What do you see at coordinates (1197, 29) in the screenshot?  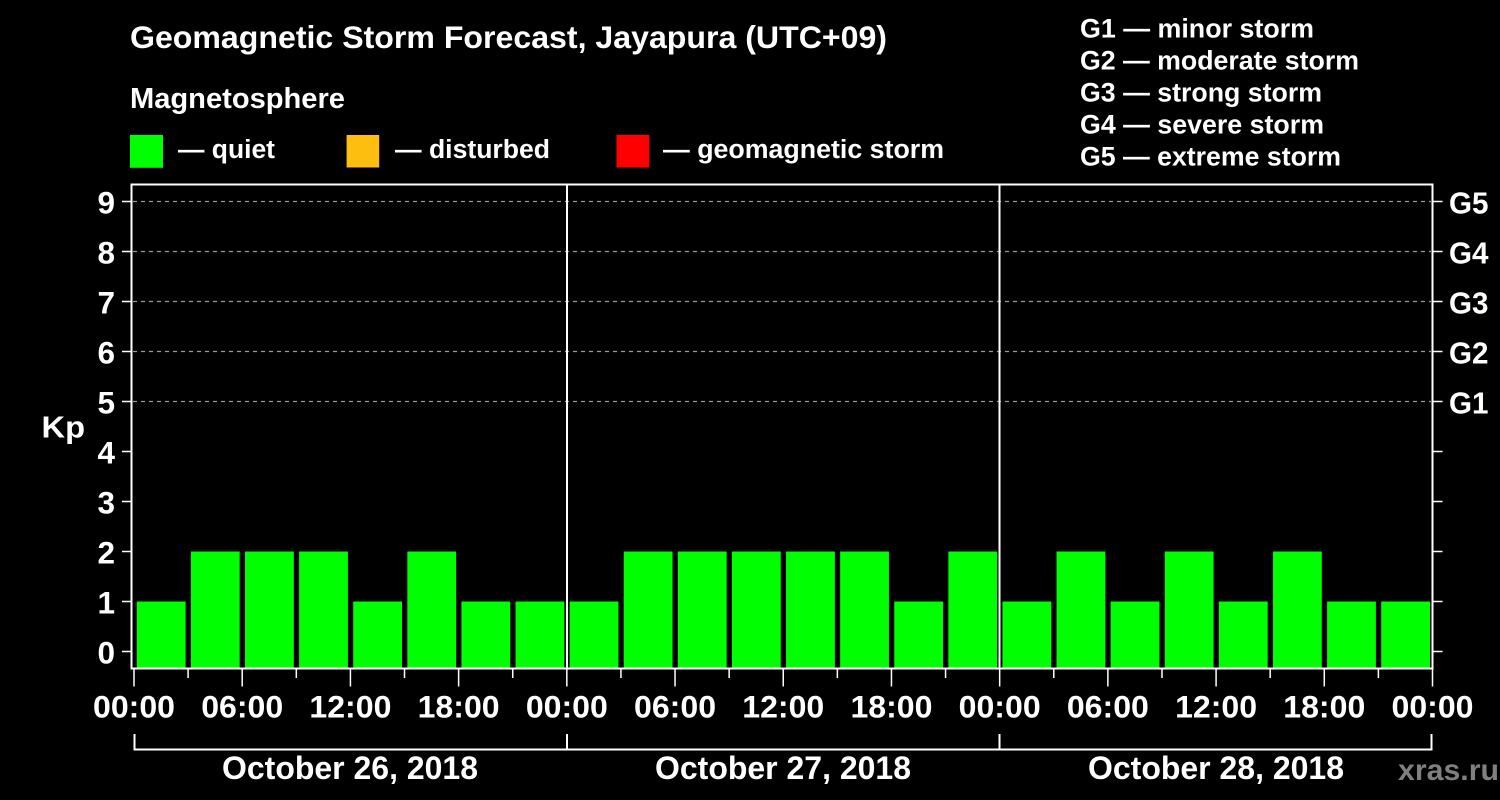 I see `svg-text: G1 — minor storm` at bounding box center [1197, 29].